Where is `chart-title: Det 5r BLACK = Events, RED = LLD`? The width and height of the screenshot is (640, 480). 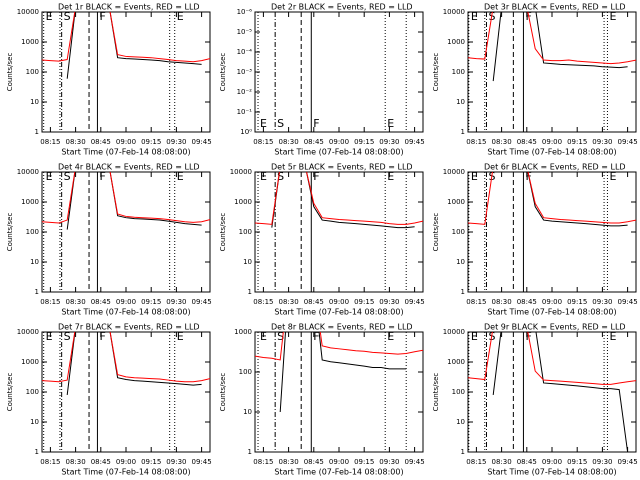 chart-title: Det 5r BLACK = Events, RED = LLD is located at coordinates (342, 167).